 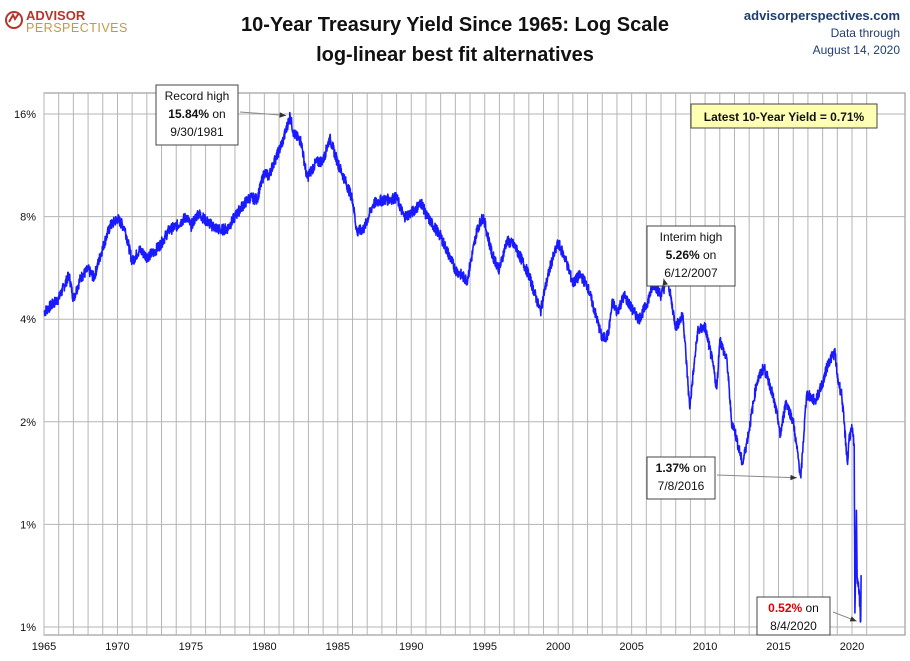 I want to click on annotation-date: 7/8/2016, so click(x=681, y=486).